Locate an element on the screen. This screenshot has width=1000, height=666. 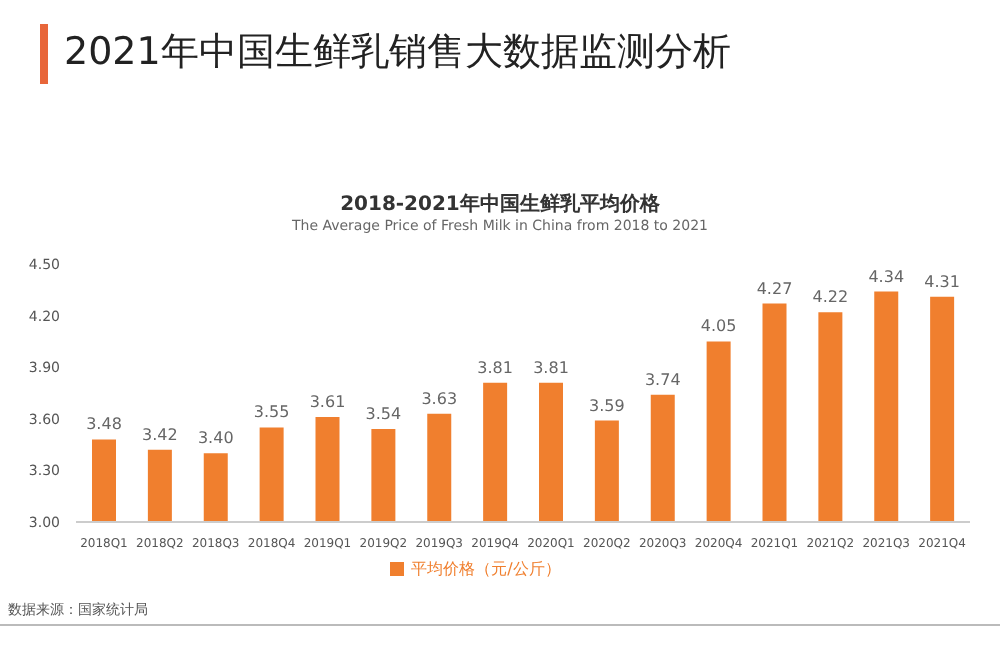
data-label: 4.34 is located at coordinates (886, 276).